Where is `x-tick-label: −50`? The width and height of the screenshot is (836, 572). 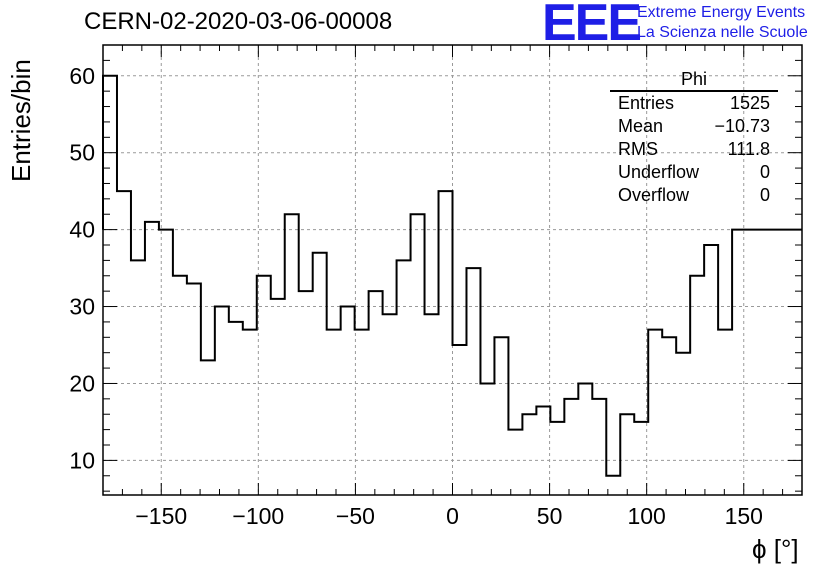 x-tick-label: −50 is located at coordinates (355, 516).